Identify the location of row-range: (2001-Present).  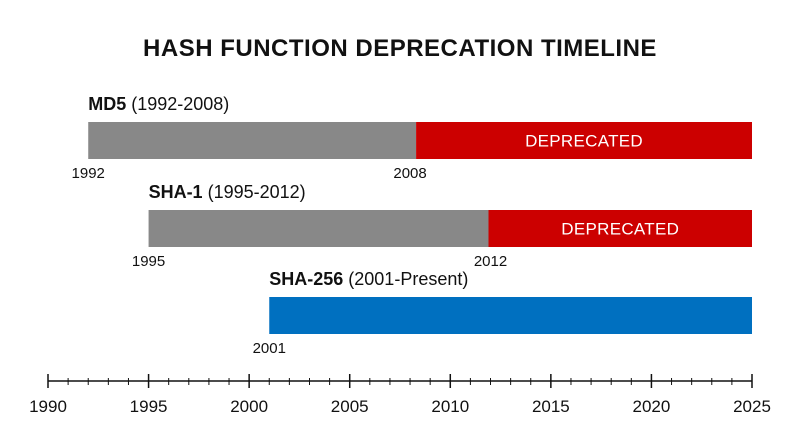
(408, 279).